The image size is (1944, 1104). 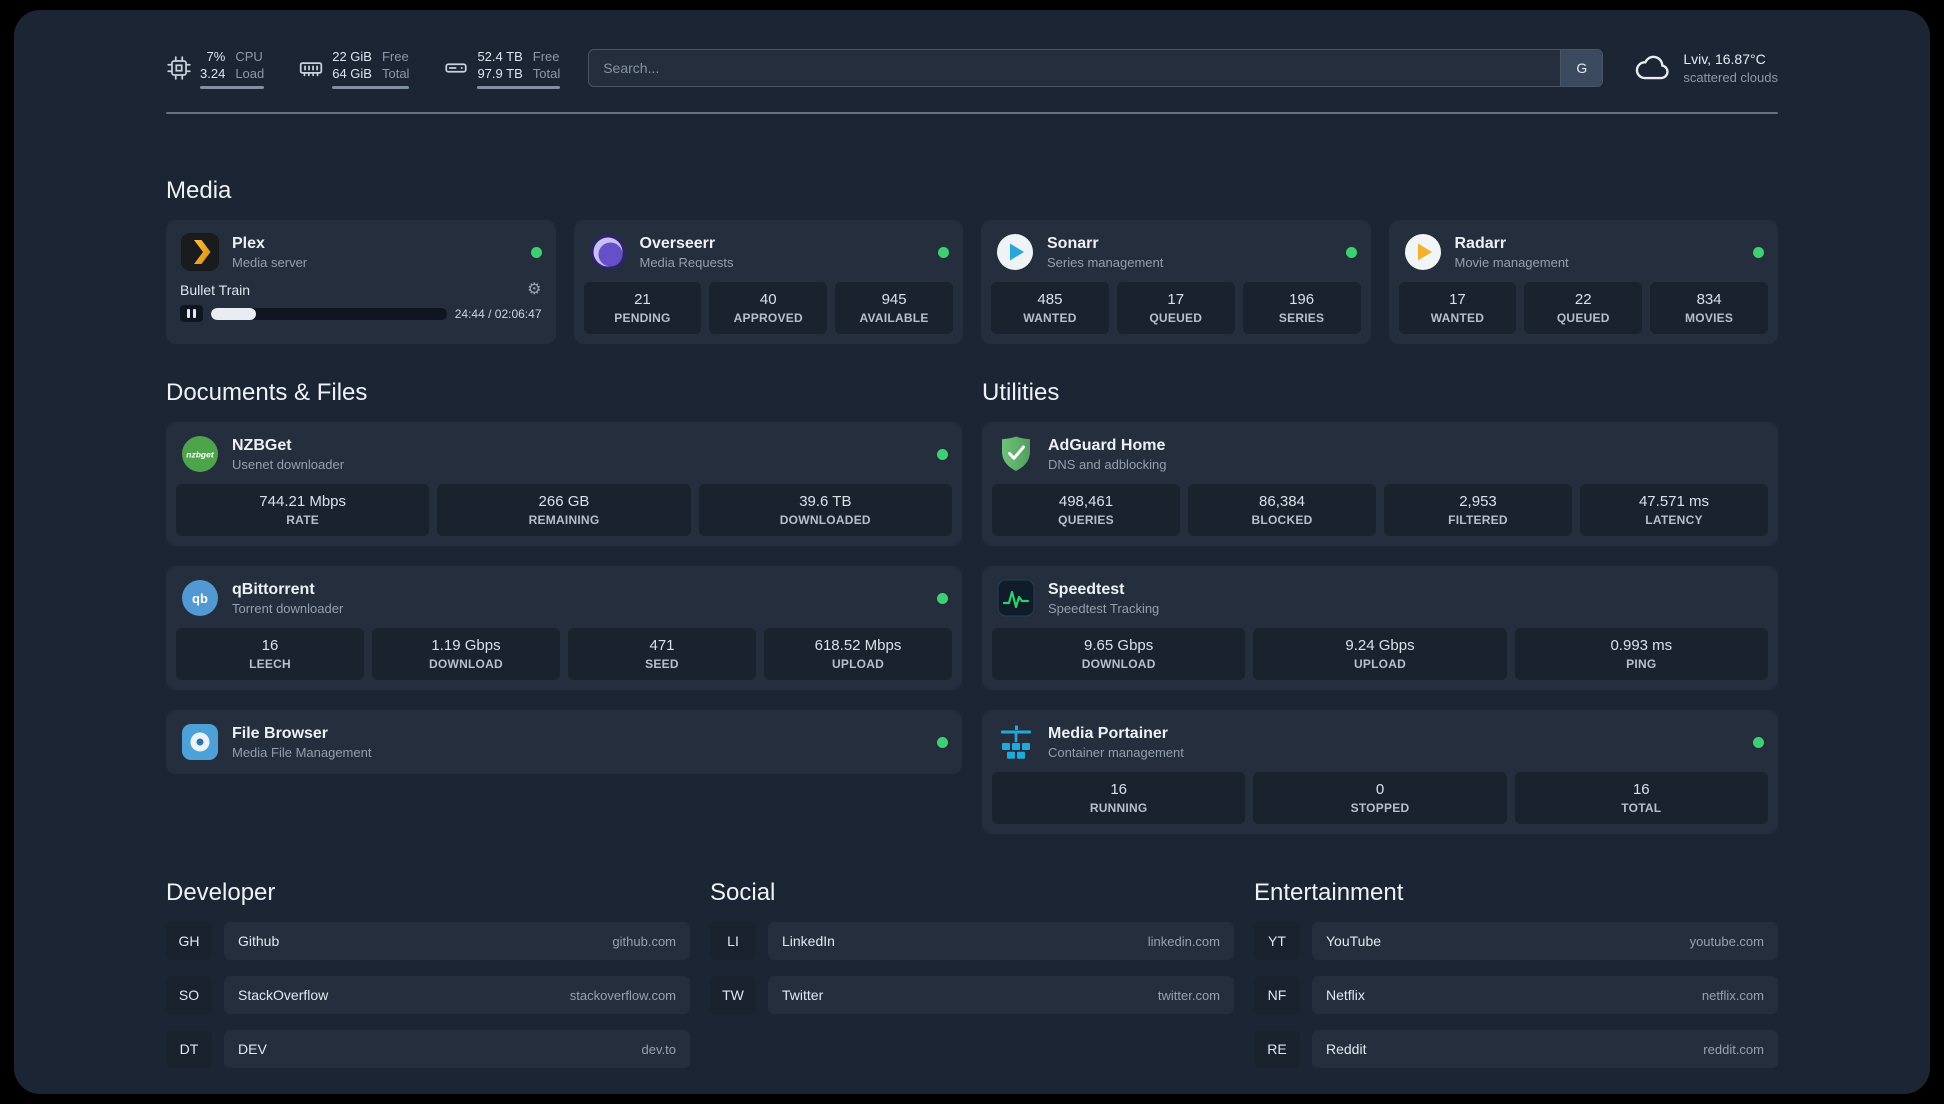 I want to click on portainer-icon, so click(x=1016, y=742).